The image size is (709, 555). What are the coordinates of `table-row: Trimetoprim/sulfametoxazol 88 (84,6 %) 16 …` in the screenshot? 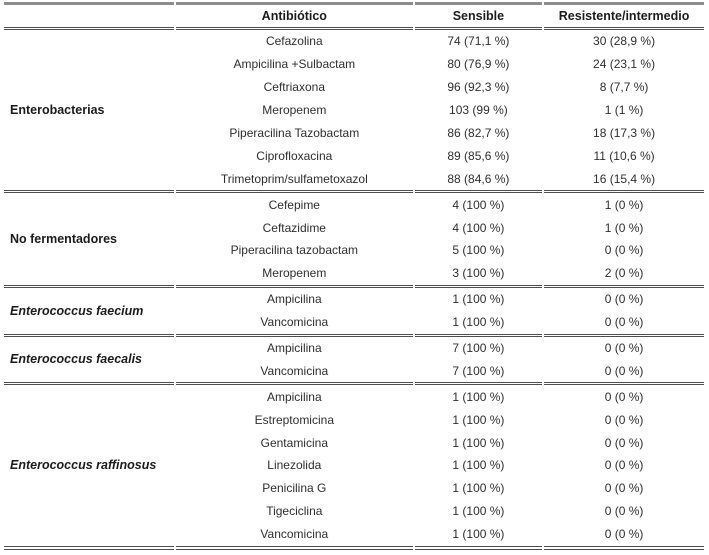 It's located at (354, 178).